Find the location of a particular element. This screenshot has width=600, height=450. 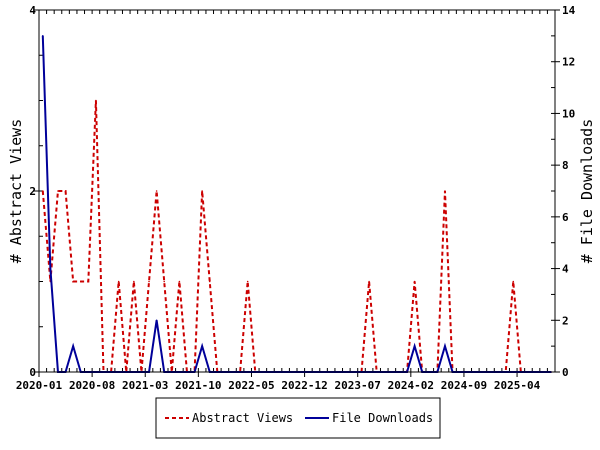

legend-label-abstract-views: Abstract Views is located at coordinates (242, 418).